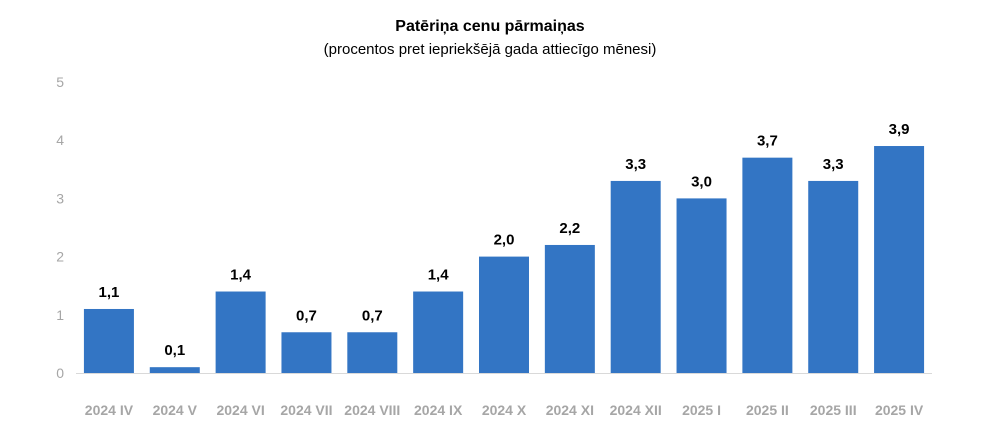 Image resolution: width=1000 pixels, height=448 pixels. Describe the element at coordinates (60, 82) in the screenshot. I see `y-tick-label: 5` at that location.